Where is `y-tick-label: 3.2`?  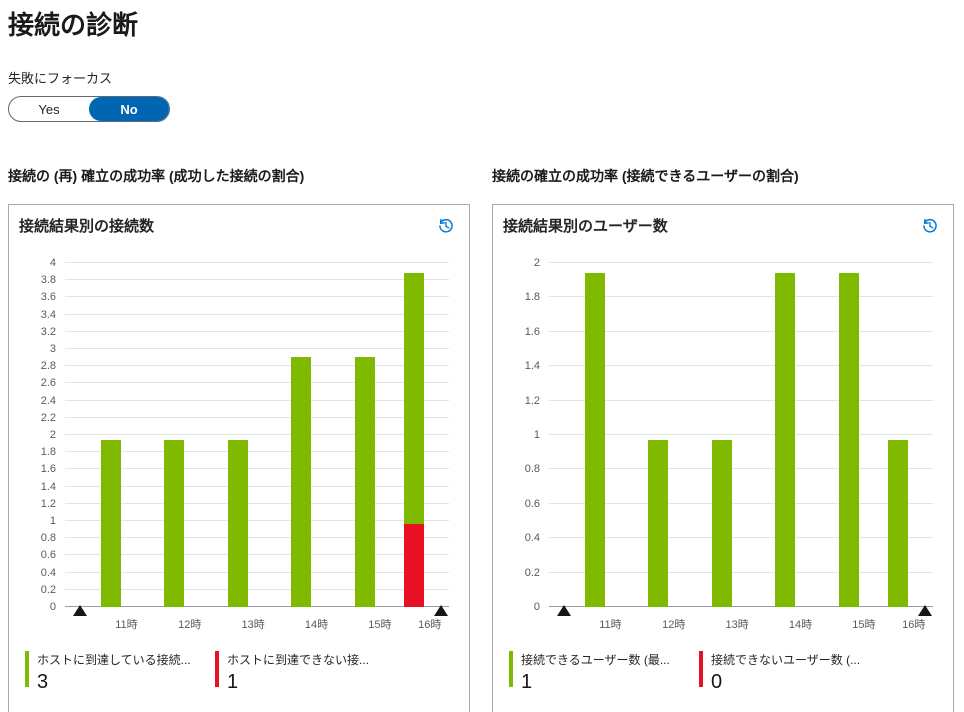 y-tick-label: 3.2 is located at coordinates (48, 331).